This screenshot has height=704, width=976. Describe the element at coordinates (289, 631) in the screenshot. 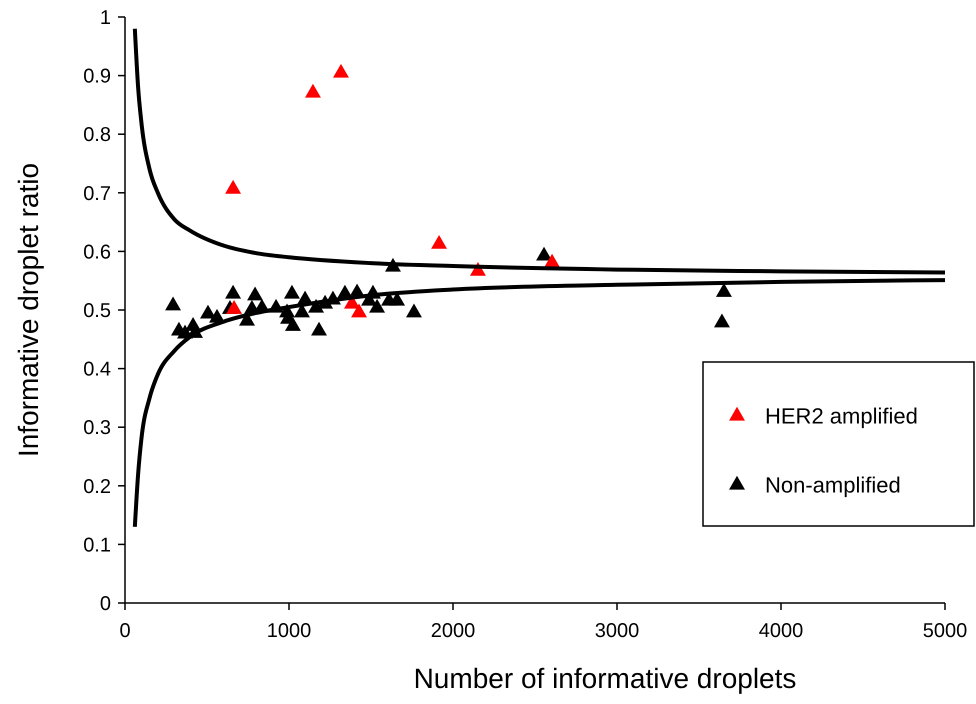

I see `x-tick-label: 1000` at that location.